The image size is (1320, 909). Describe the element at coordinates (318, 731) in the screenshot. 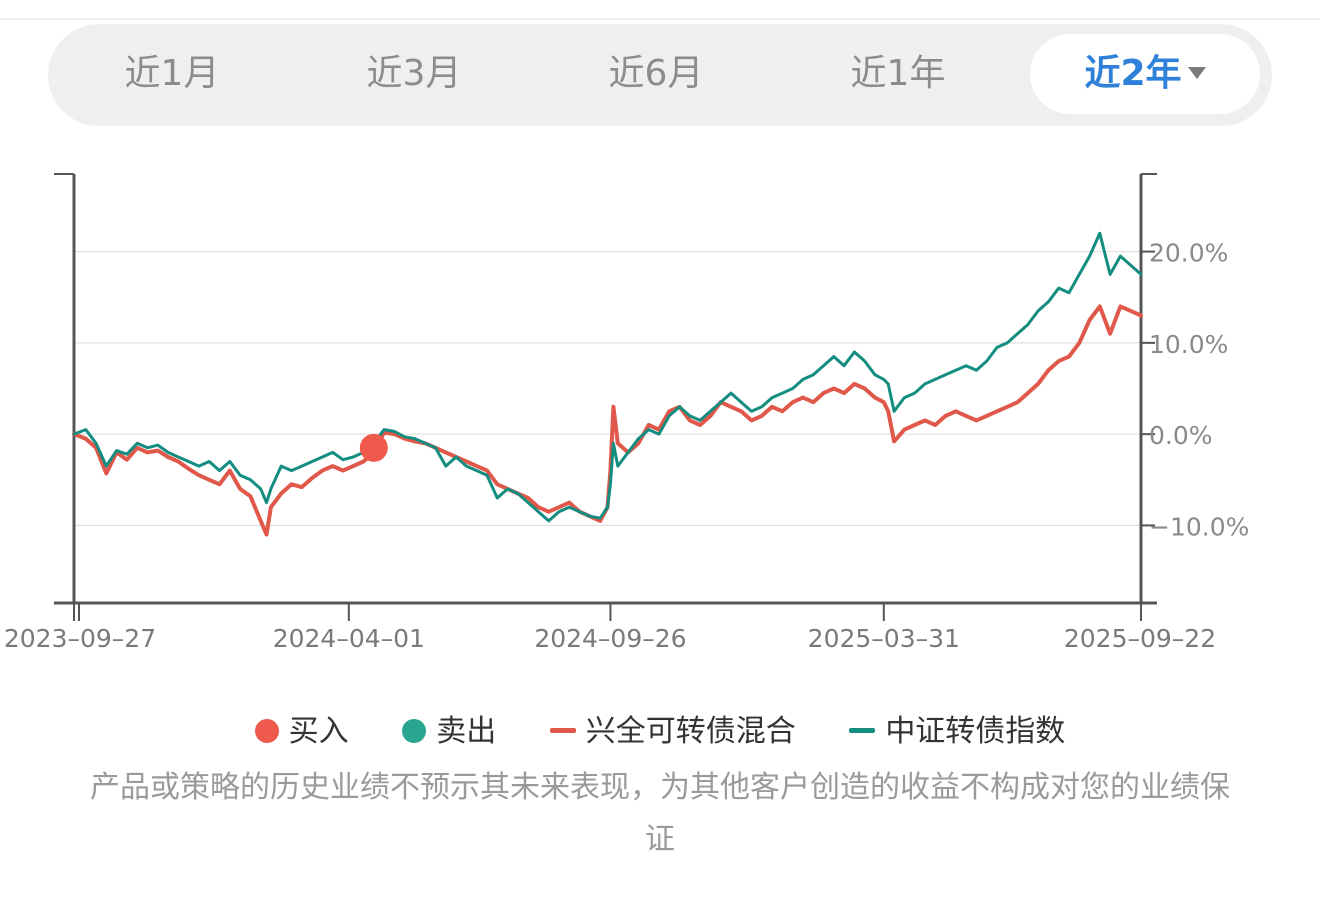

I see `legend-buy-label: 买入` at that location.